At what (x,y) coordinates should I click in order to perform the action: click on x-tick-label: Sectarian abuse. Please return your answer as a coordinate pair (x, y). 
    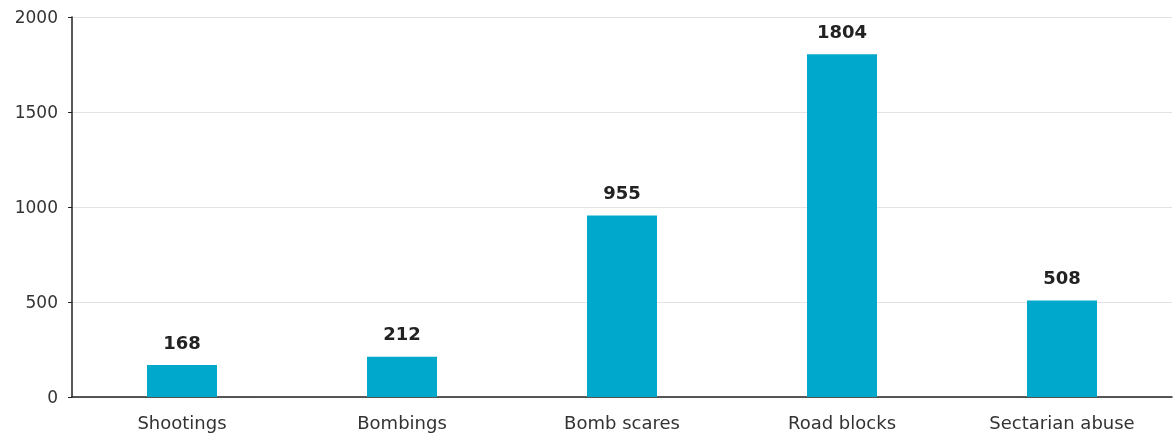
    Looking at the image, I should click on (1062, 422).